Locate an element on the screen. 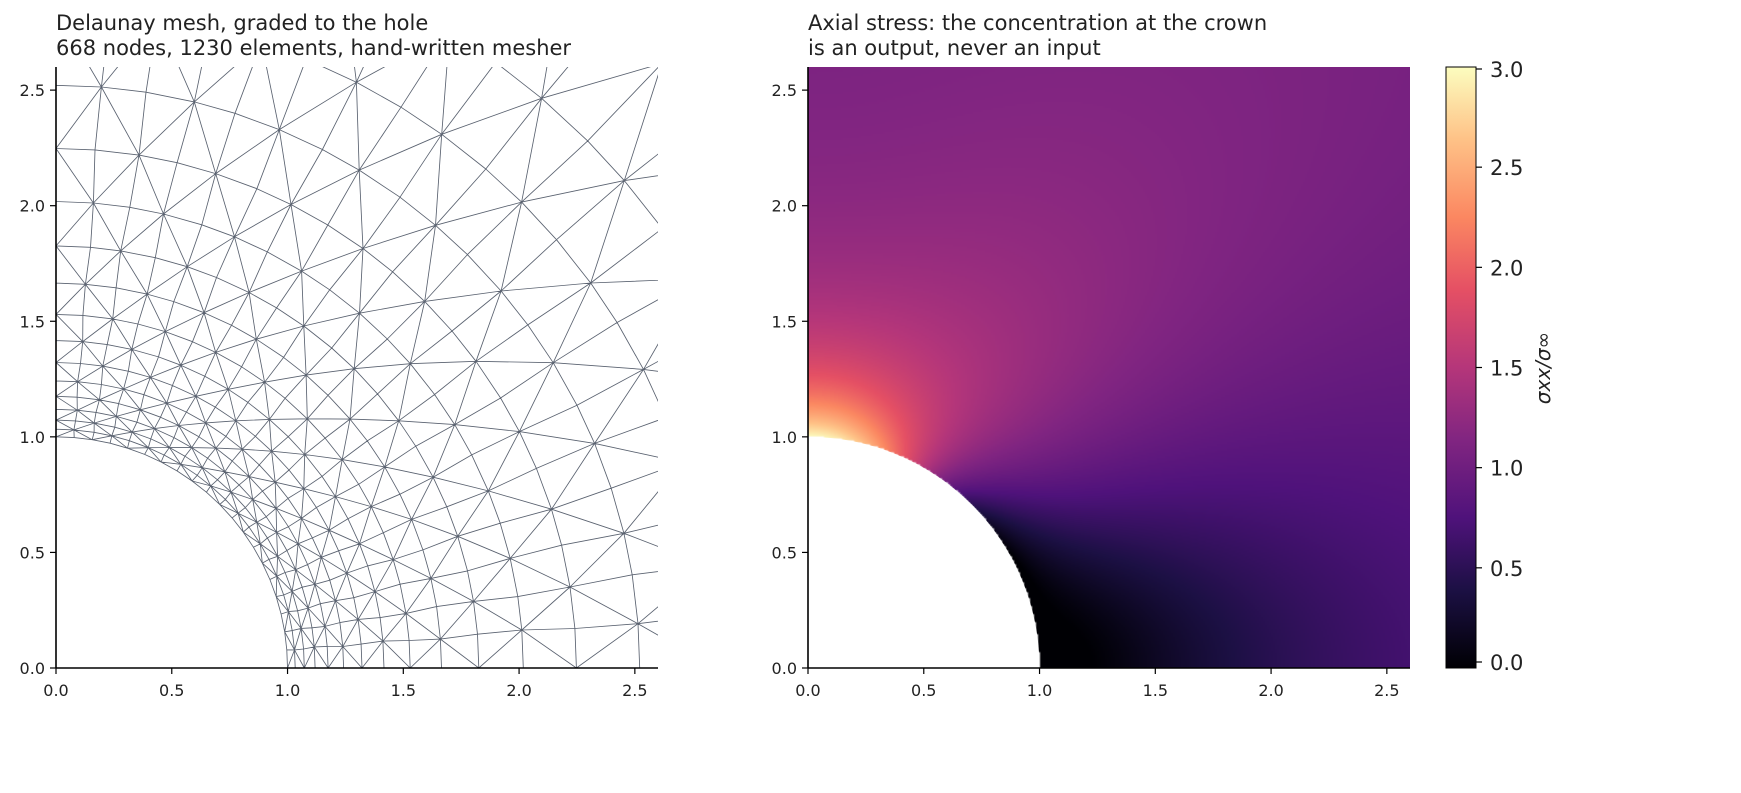 The width and height of the screenshot is (1741, 793). mesh-x-tick-label: 1.0 is located at coordinates (287, 690).